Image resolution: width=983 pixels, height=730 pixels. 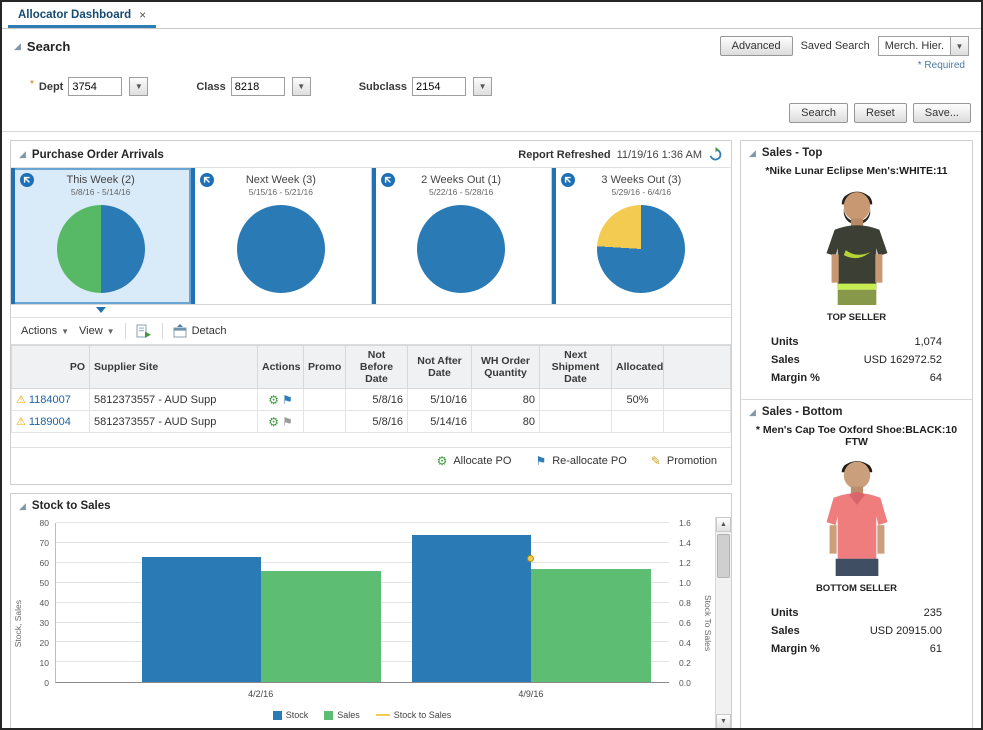 What do you see at coordinates (32, 84) in the screenshot?
I see `required-asterisk: *` at bounding box center [32, 84].